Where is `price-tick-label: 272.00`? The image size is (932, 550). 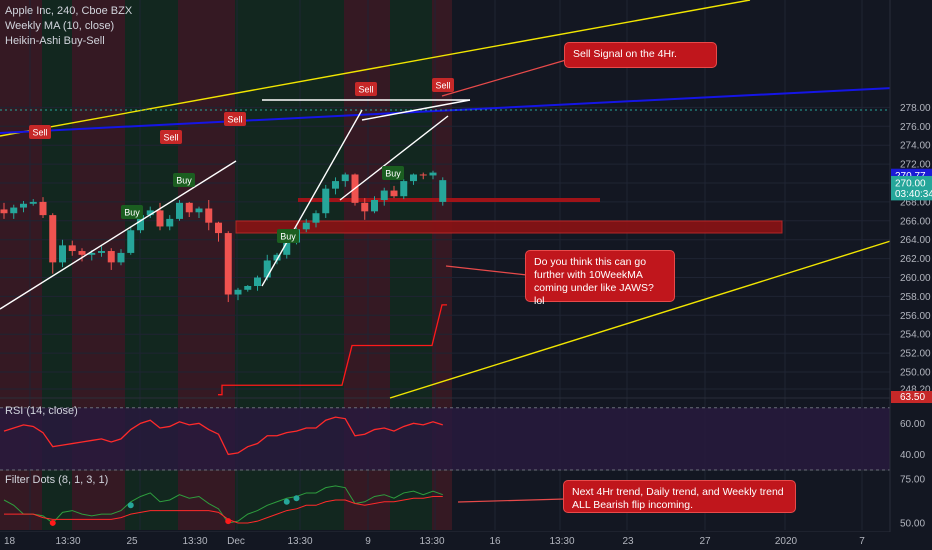
price-tick-label: 272.00 is located at coordinates (915, 165).